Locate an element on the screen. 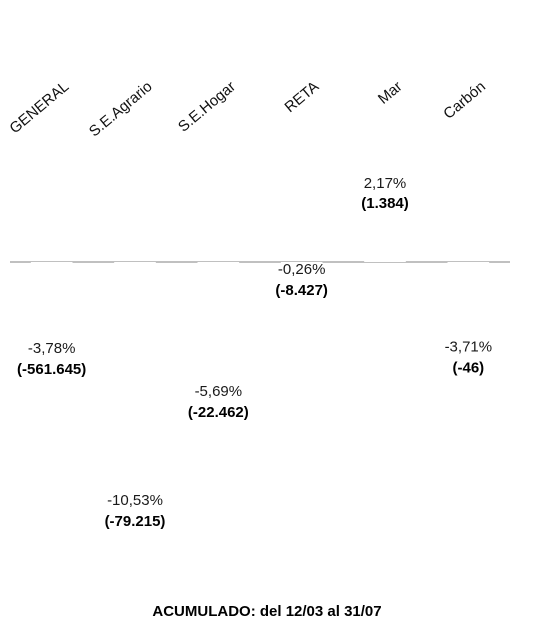  percent-label-reta: -0,26% is located at coordinates (302, 269).